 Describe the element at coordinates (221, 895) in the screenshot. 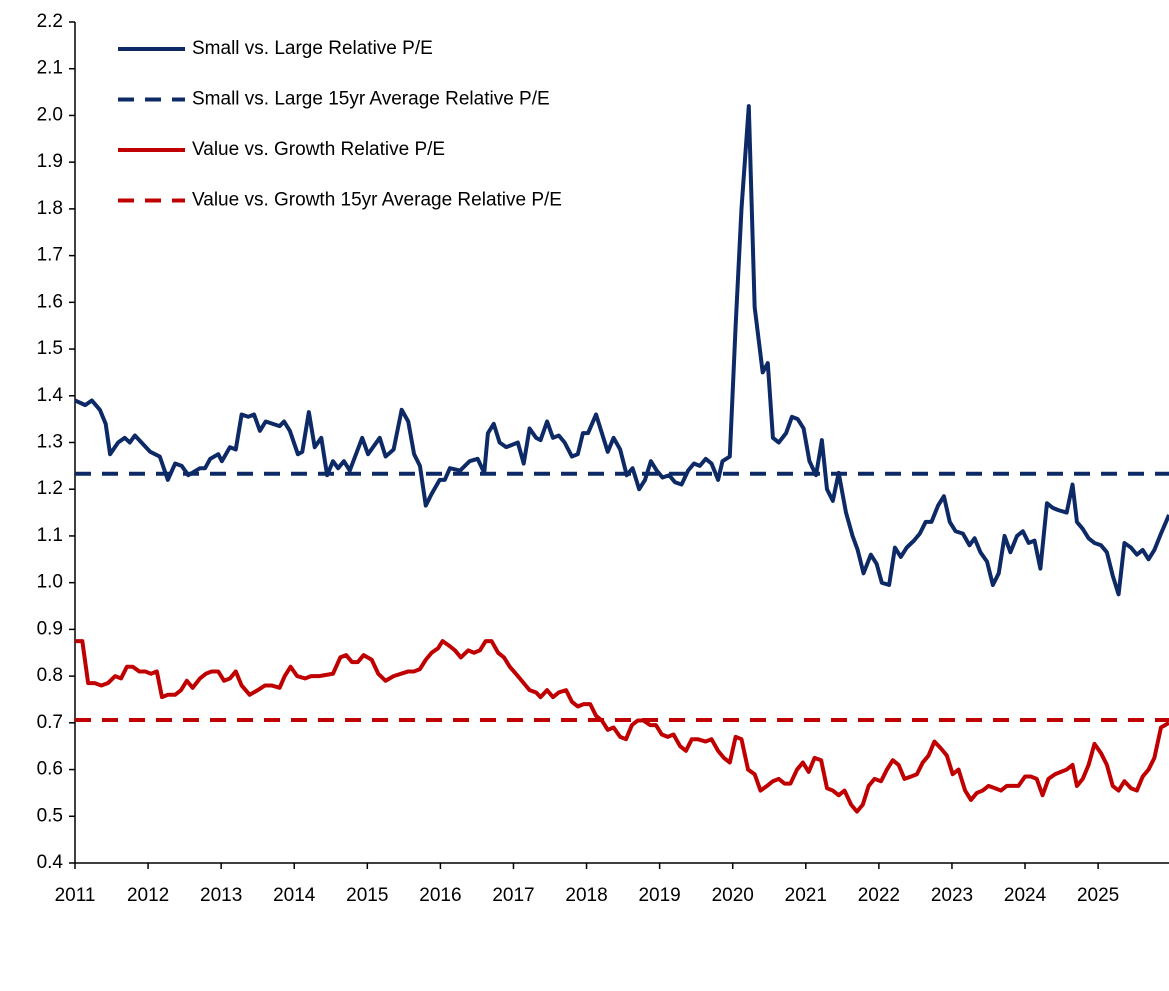

I see `x-tick-label: 2013` at that location.